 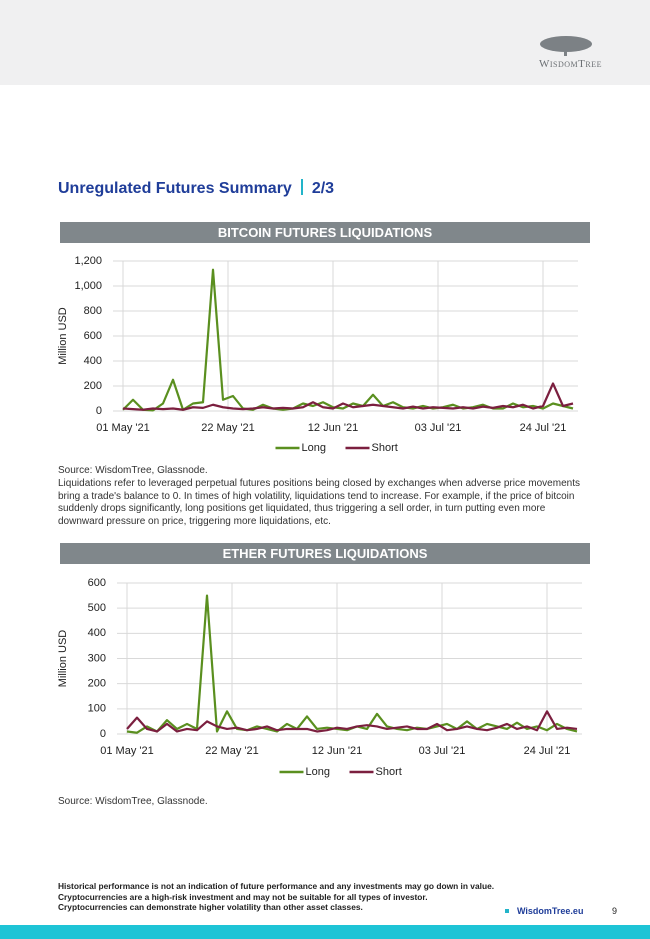 What do you see at coordinates (325, 932) in the screenshot?
I see `footer-band` at bounding box center [325, 932].